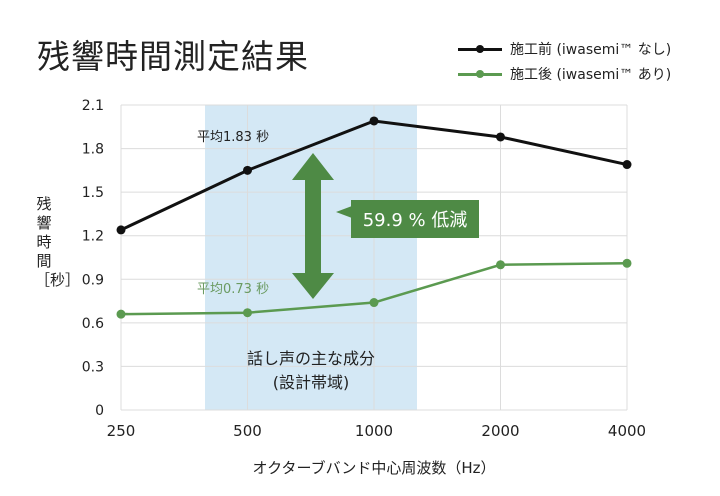 This screenshot has width=720, height=496. What do you see at coordinates (480, 74) in the screenshot?
I see `legend-swatch-after` at bounding box center [480, 74].